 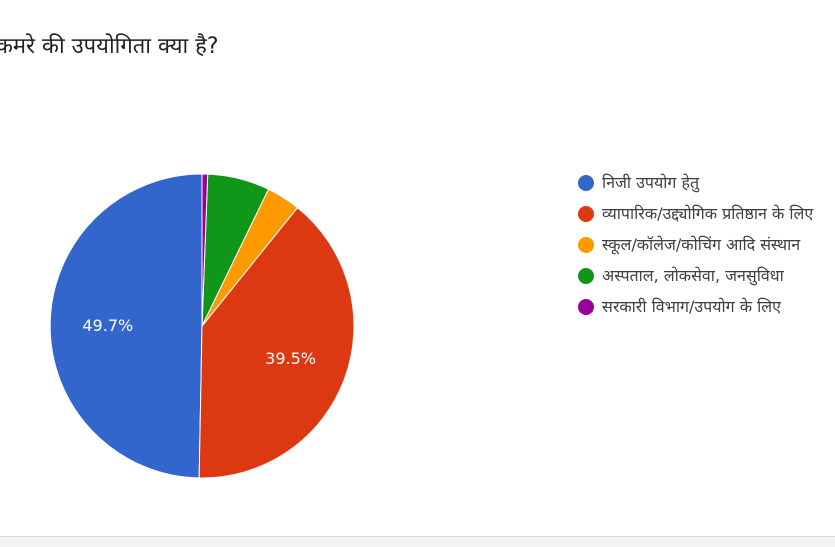 I want to click on legend-label: स्कूल/कॉलेज/कोचिंग आदि संस्थान, so click(x=701, y=244).